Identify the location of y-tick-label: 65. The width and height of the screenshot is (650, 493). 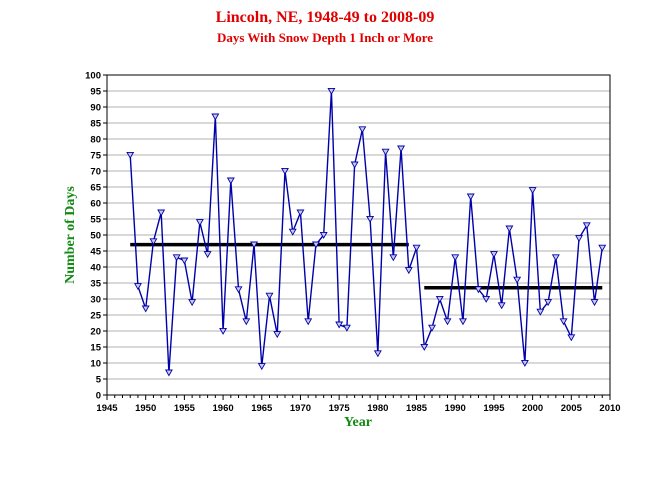
(95, 188).